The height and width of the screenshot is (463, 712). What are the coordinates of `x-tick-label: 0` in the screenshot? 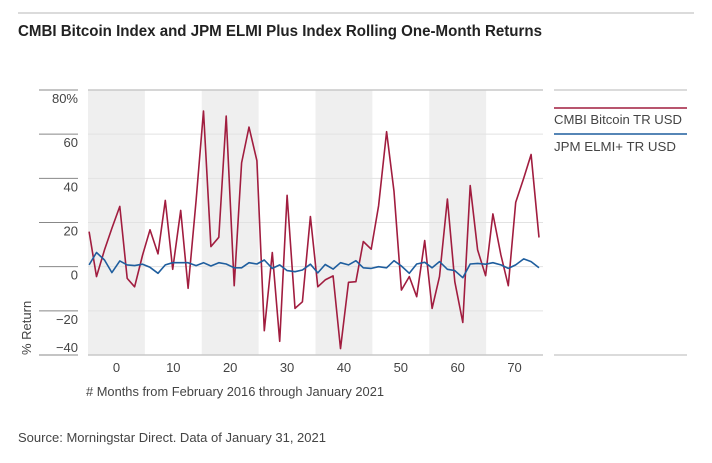 It's located at (116, 367).